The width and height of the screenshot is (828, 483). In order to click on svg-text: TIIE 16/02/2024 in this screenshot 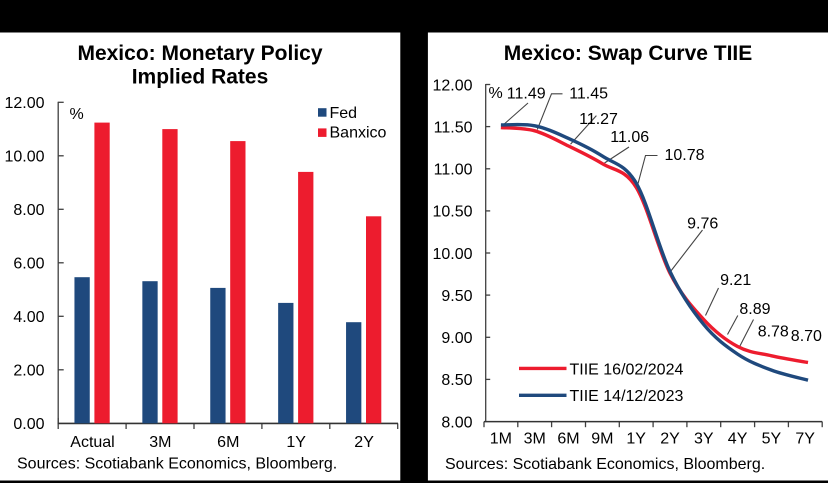, I will do `click(627, 369)`.